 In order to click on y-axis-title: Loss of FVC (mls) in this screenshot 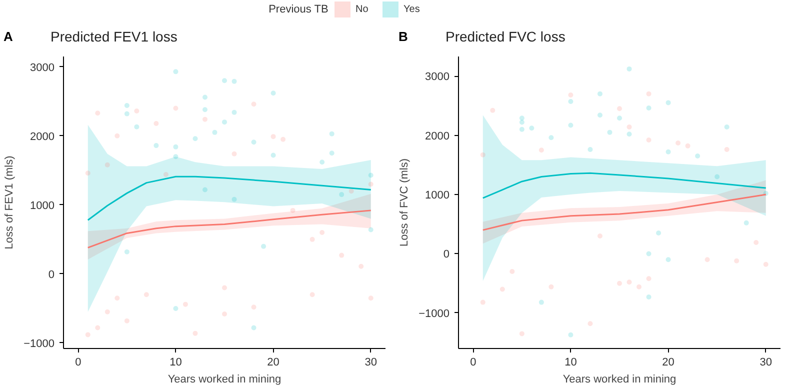, I will do `click(404, 202)`.